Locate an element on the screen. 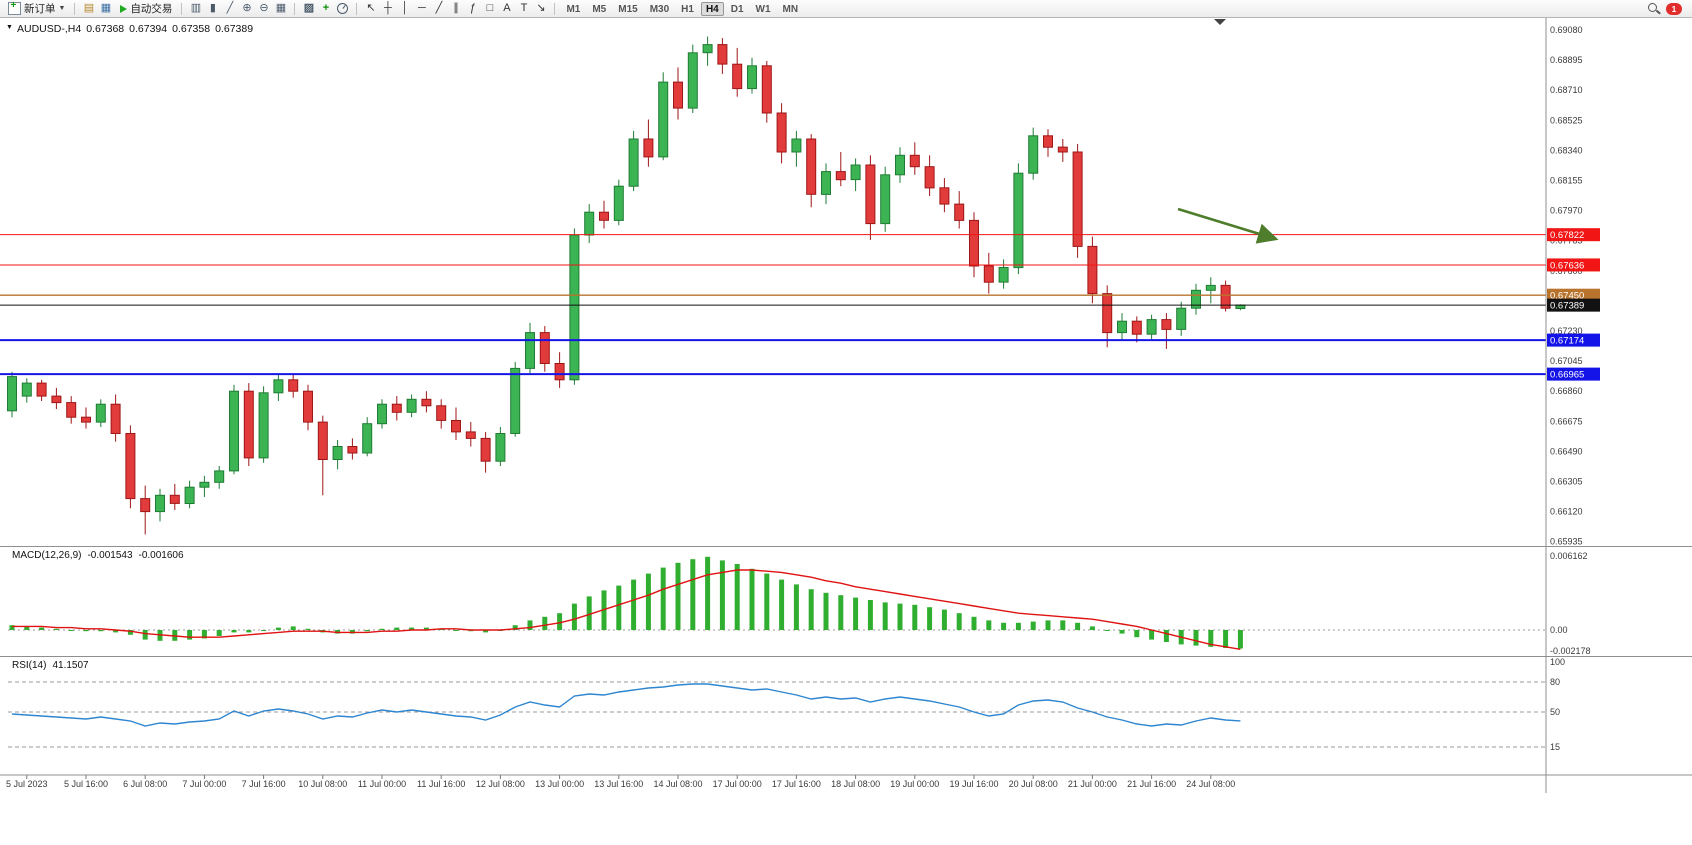  svg-text: 24 Jul 08:00 is located at coordinates (1210, 784).